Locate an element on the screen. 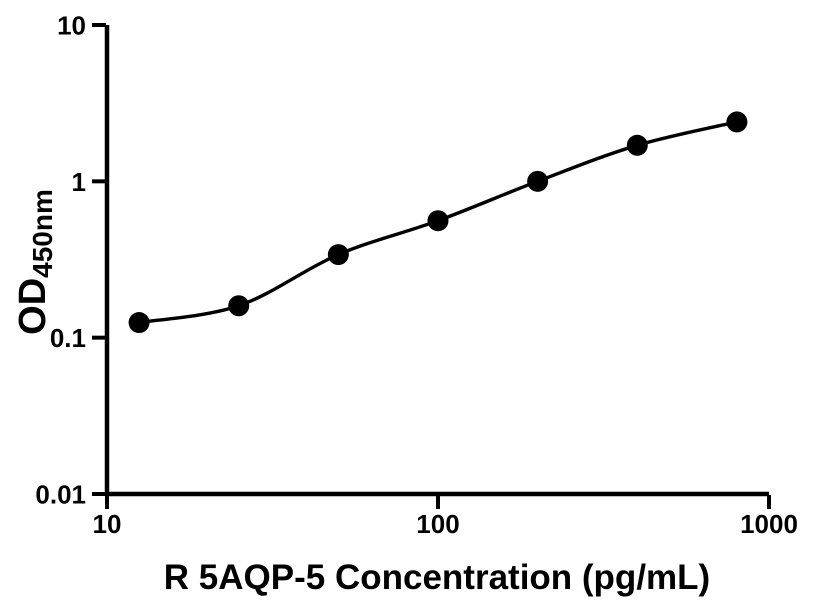  y-axis-label-sub: 450nm is located at coordinates (42, 233).